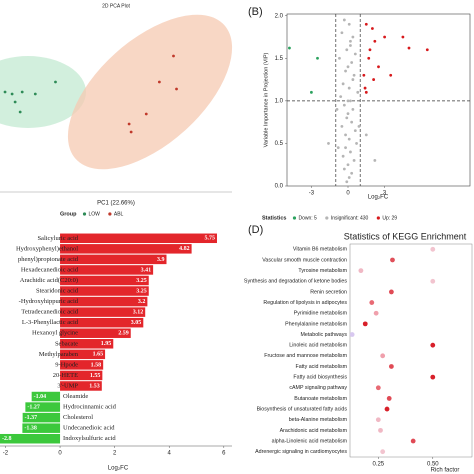  What do you see at coordinates (328, 292) in the screenshot?
I see `category-label: Renin secretion` at bounding box center [328, 292].